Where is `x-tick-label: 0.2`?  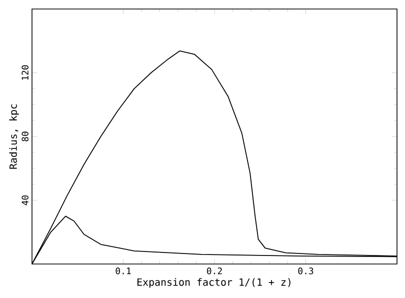
x-tick-label: 0.2 is located at coordinates (214, 271).